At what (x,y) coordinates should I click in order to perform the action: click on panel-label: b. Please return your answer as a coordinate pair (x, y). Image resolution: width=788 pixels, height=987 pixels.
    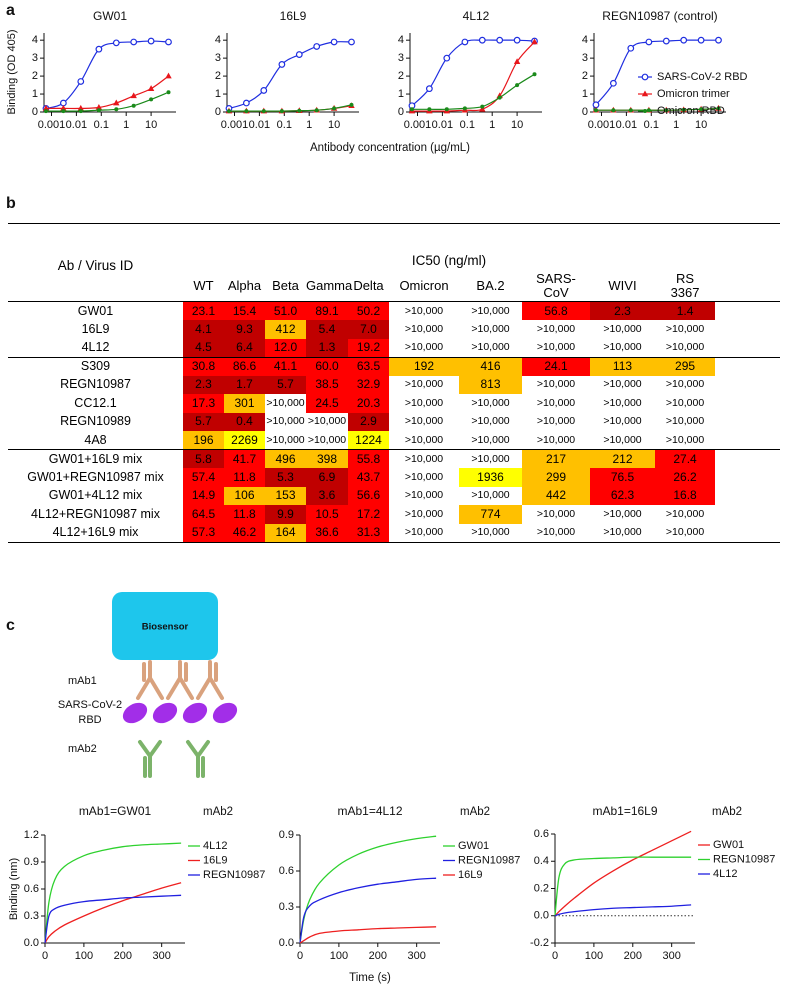
    Looking at the image, I should click on (11, 203).